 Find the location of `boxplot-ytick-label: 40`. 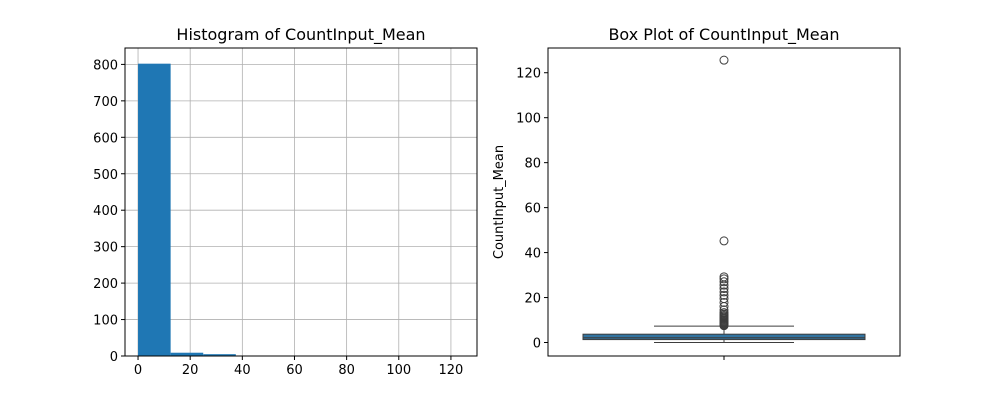

boxplot-ytick-label: 40 is located at coordinates (532, 254).